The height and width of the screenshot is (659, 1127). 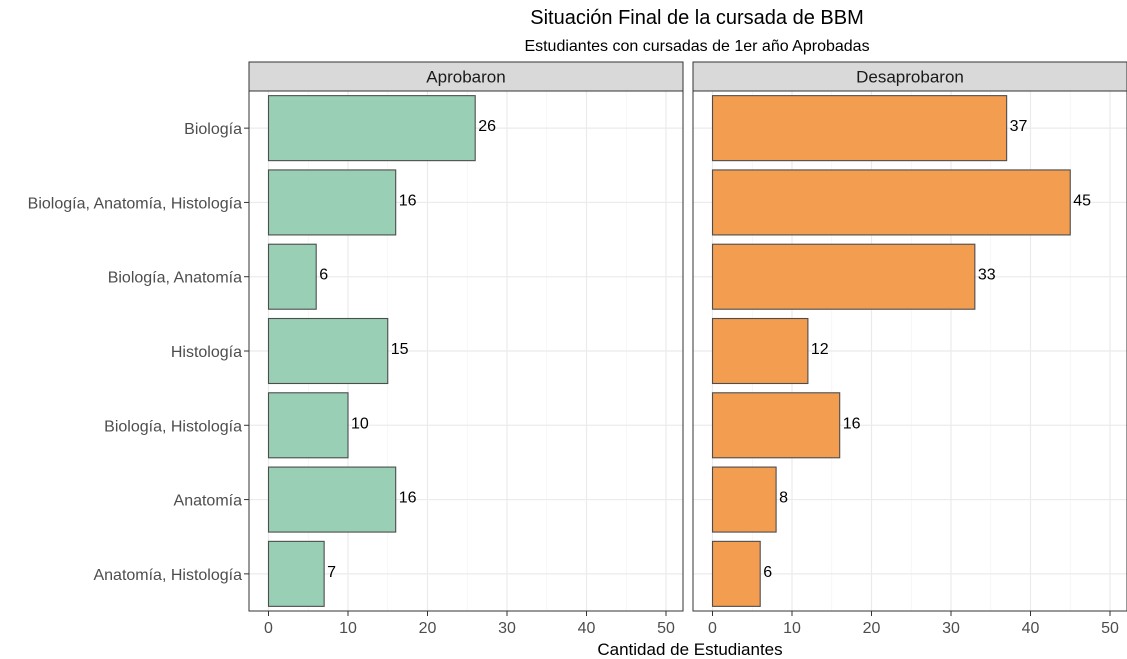 I want to click on data-label: 7, so click(x=331, y=572).